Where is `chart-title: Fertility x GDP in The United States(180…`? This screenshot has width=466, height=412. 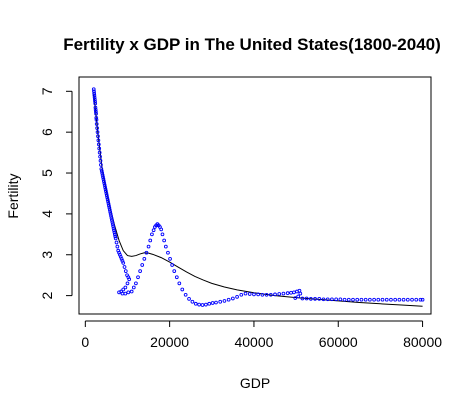 chart-title: Fertility x GDP in The United States(180… is located at coordinates (252, 44).